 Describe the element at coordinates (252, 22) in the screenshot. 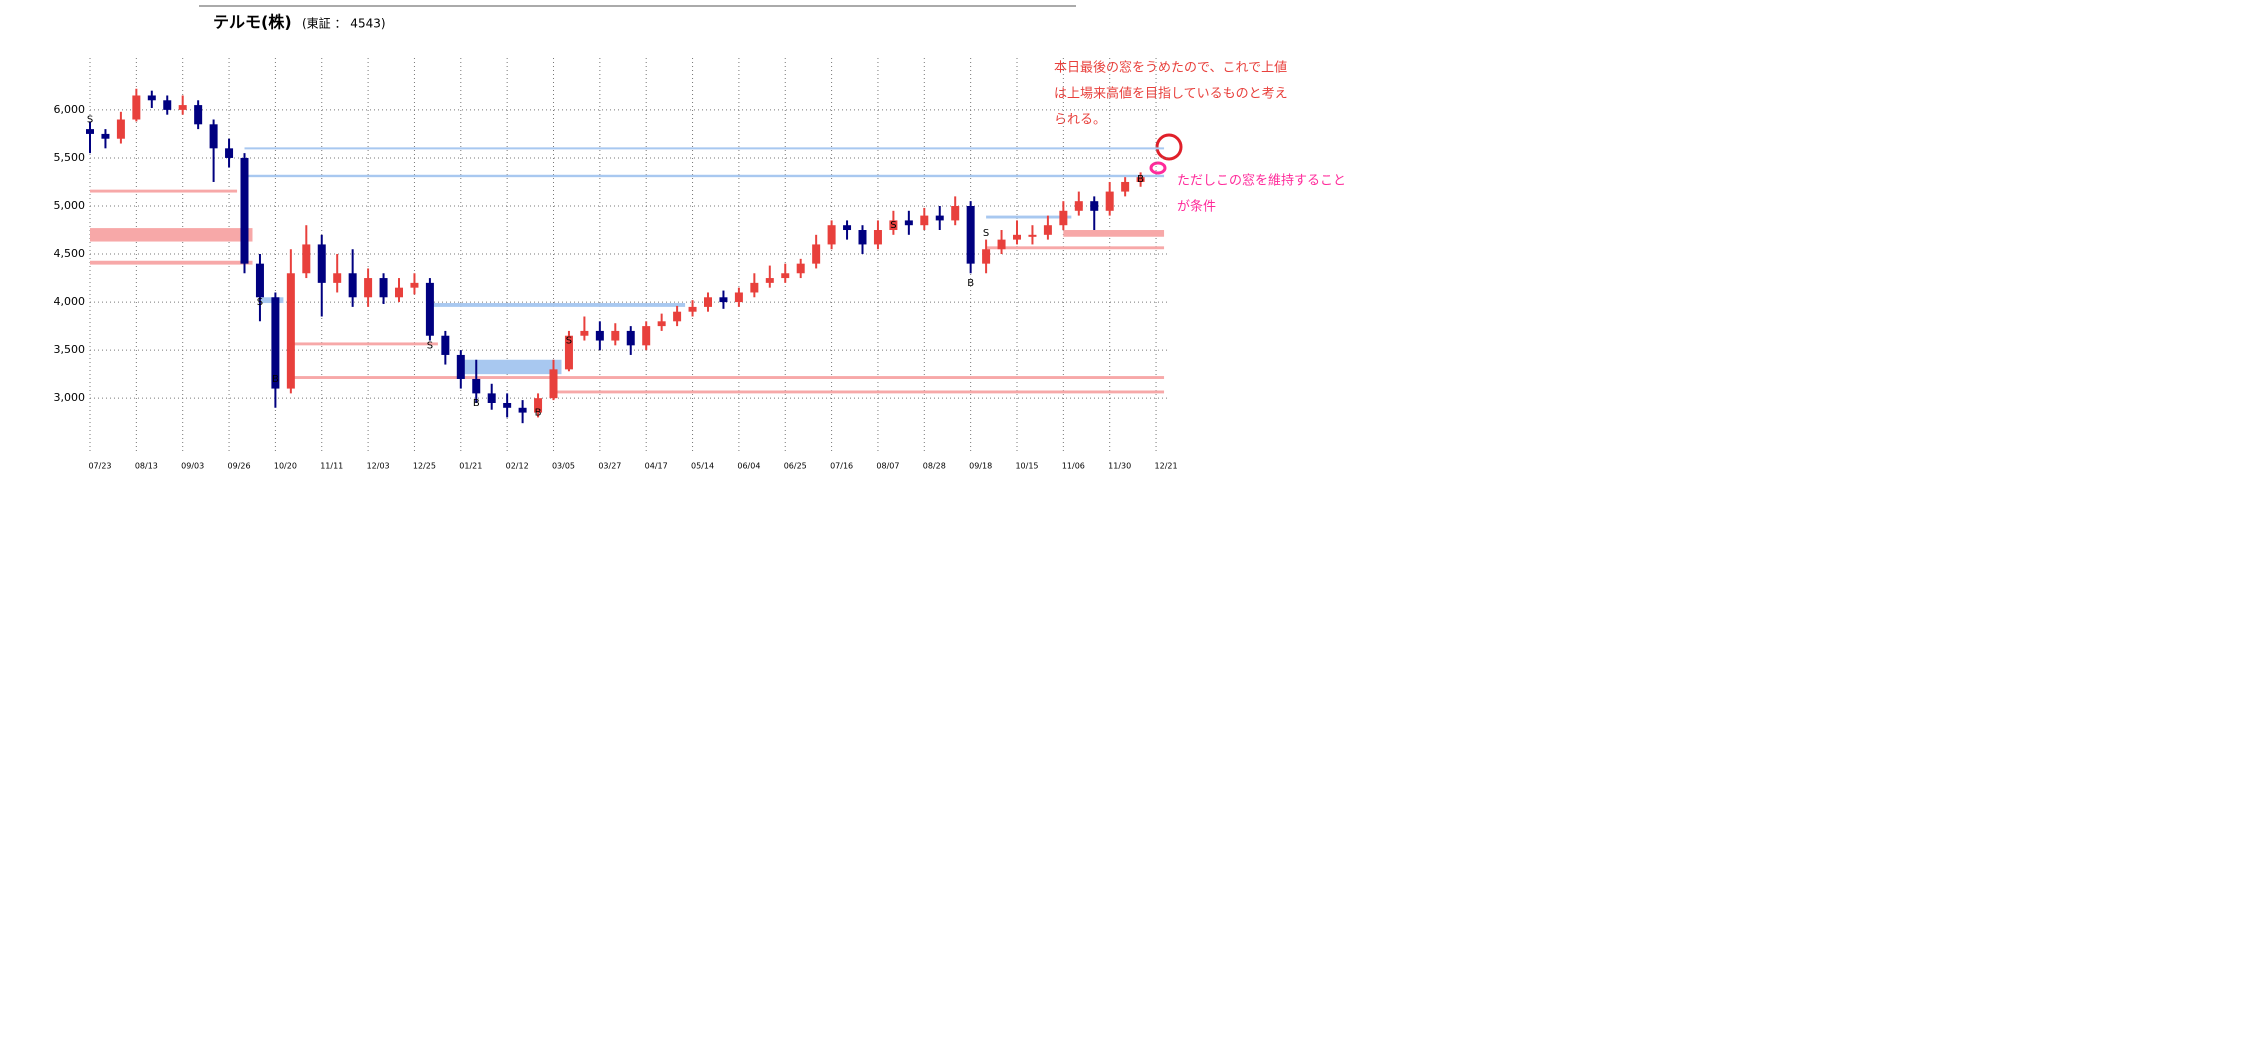

I see `chart-title: テルモ(株)` at that location.